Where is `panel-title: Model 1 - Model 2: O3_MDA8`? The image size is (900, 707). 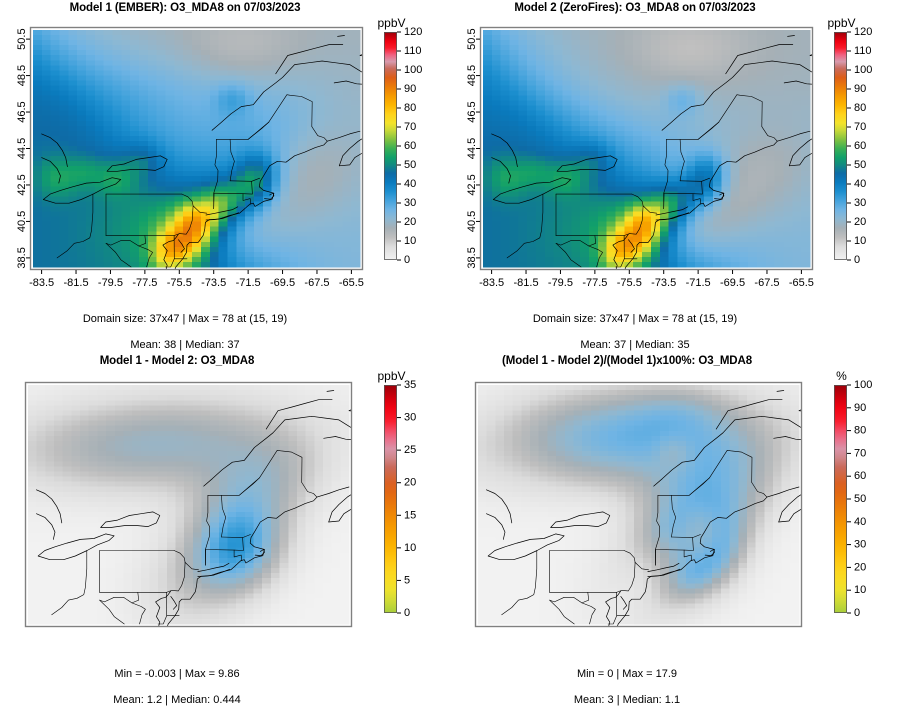 panel-title: Model 1 - Model 2: O3_MDA8 is located at coordinates (225, 361).